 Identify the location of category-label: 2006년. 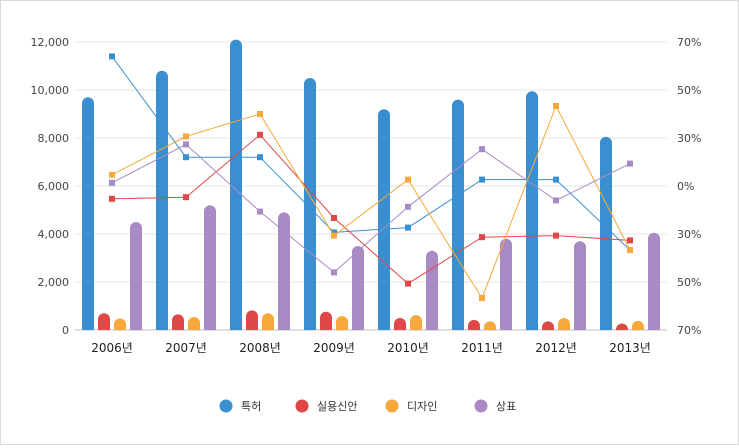
(112, 348).